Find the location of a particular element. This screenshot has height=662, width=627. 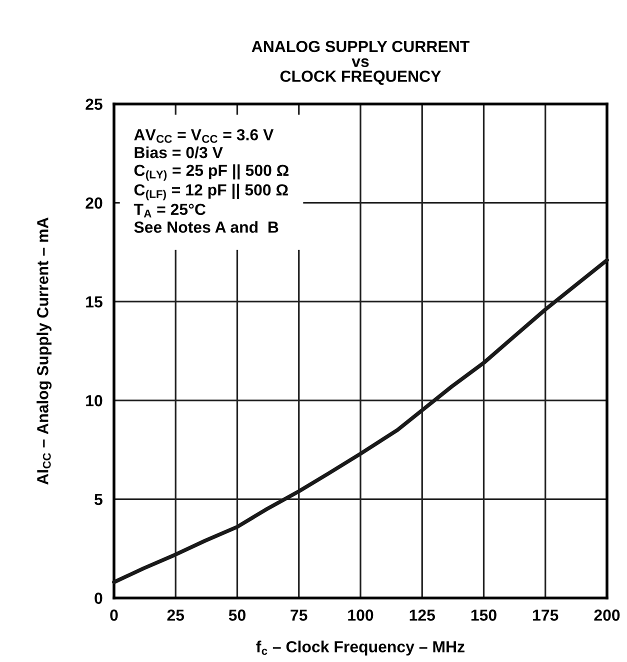

x-tick-label: 175 is located at coordinates (545, 615).